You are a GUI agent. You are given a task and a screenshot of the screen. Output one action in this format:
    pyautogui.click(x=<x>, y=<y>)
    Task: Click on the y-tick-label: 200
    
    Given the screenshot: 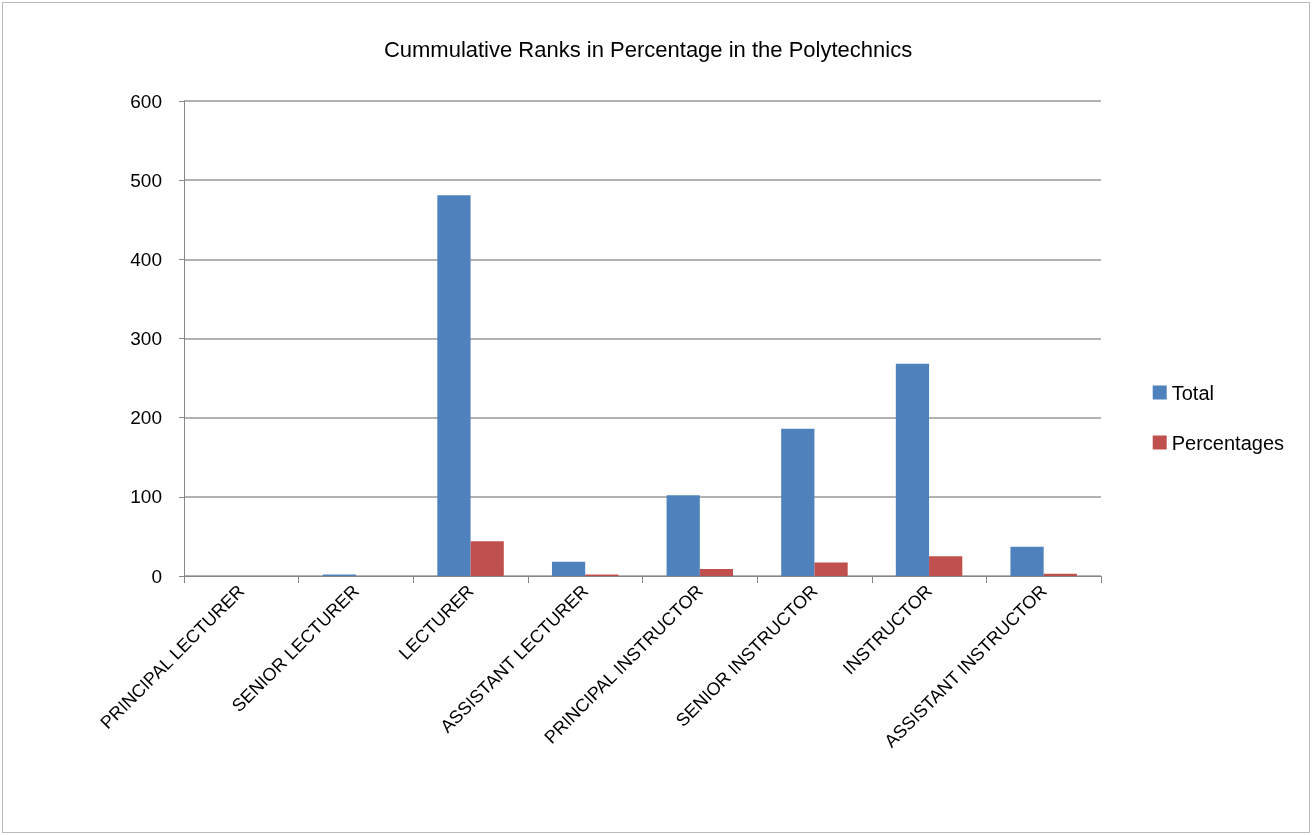 What is the action you would take?
    pyautogui.click(x=146, y=418)
    